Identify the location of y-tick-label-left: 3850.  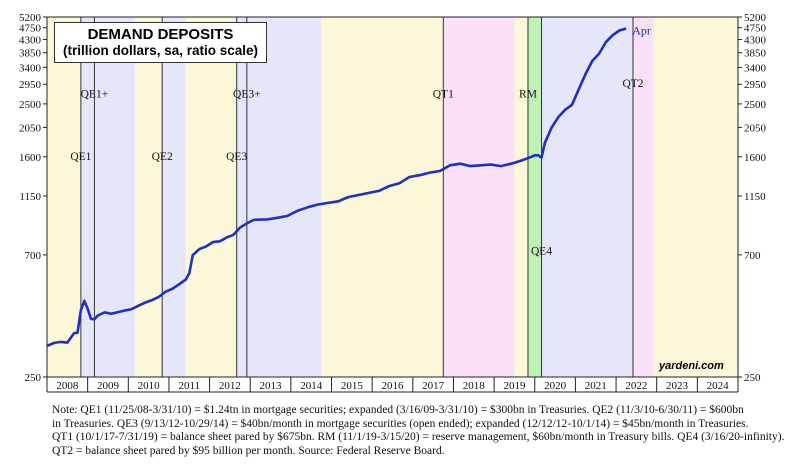
(30, 54).